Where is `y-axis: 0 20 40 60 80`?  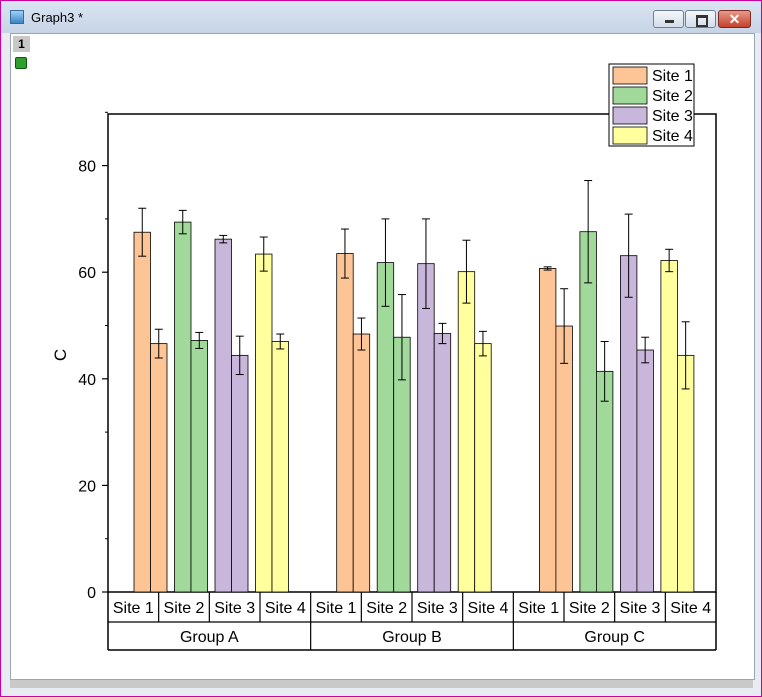 y-axis: 0 20 40 60 80 is located at coordinates (93, 356).